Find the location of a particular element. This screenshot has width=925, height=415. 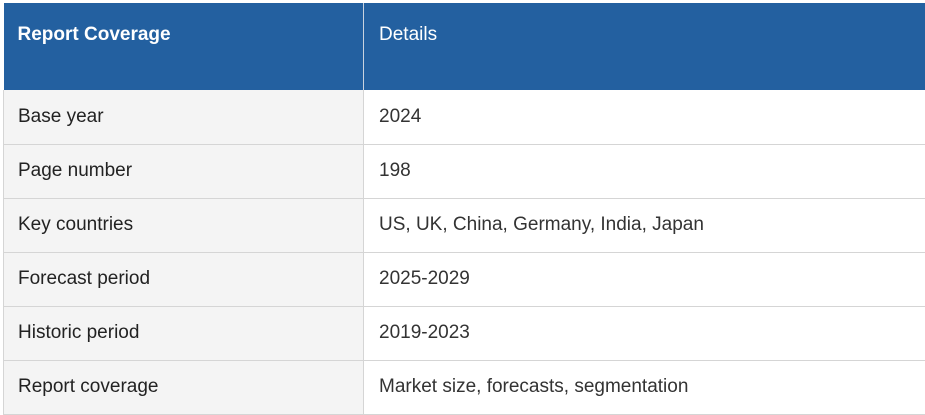

row-value-key-countries: US, UK, China, Germany, India, Japan is located at coordinates (644, 225).